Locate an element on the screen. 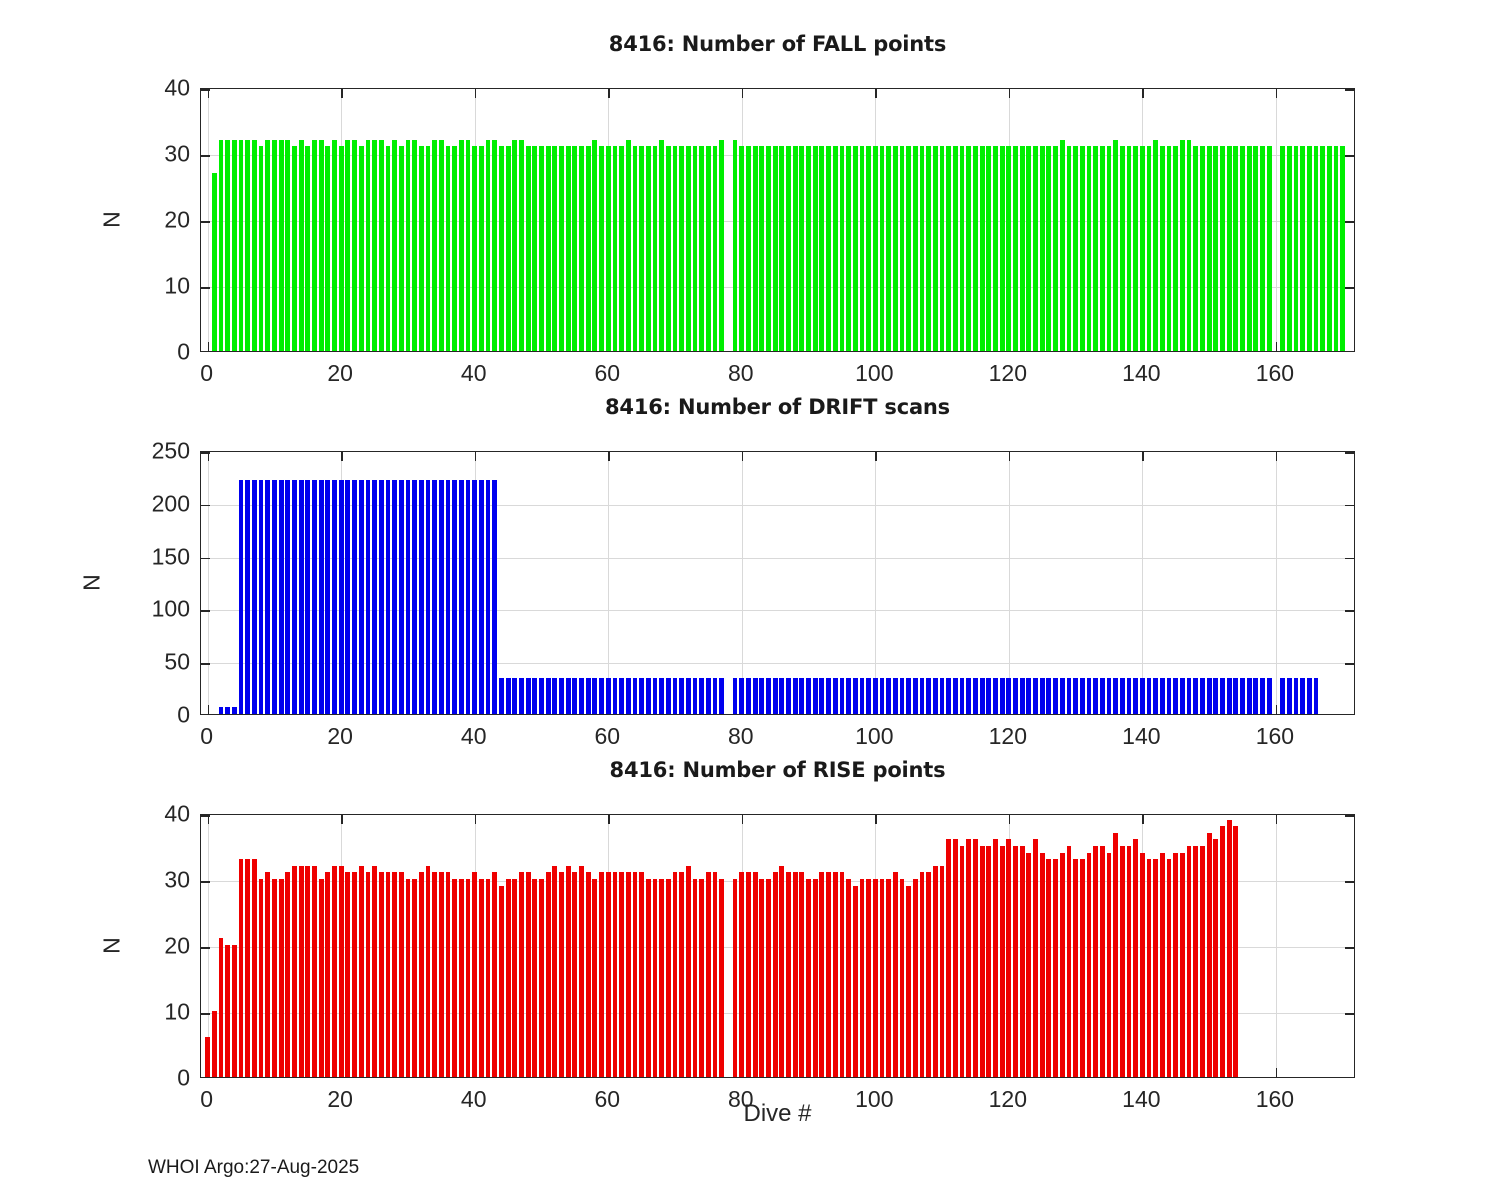 This screenshot has width=1500, height=1200. y-axis-tick-label: 40 is located at coordinates (177, 87).